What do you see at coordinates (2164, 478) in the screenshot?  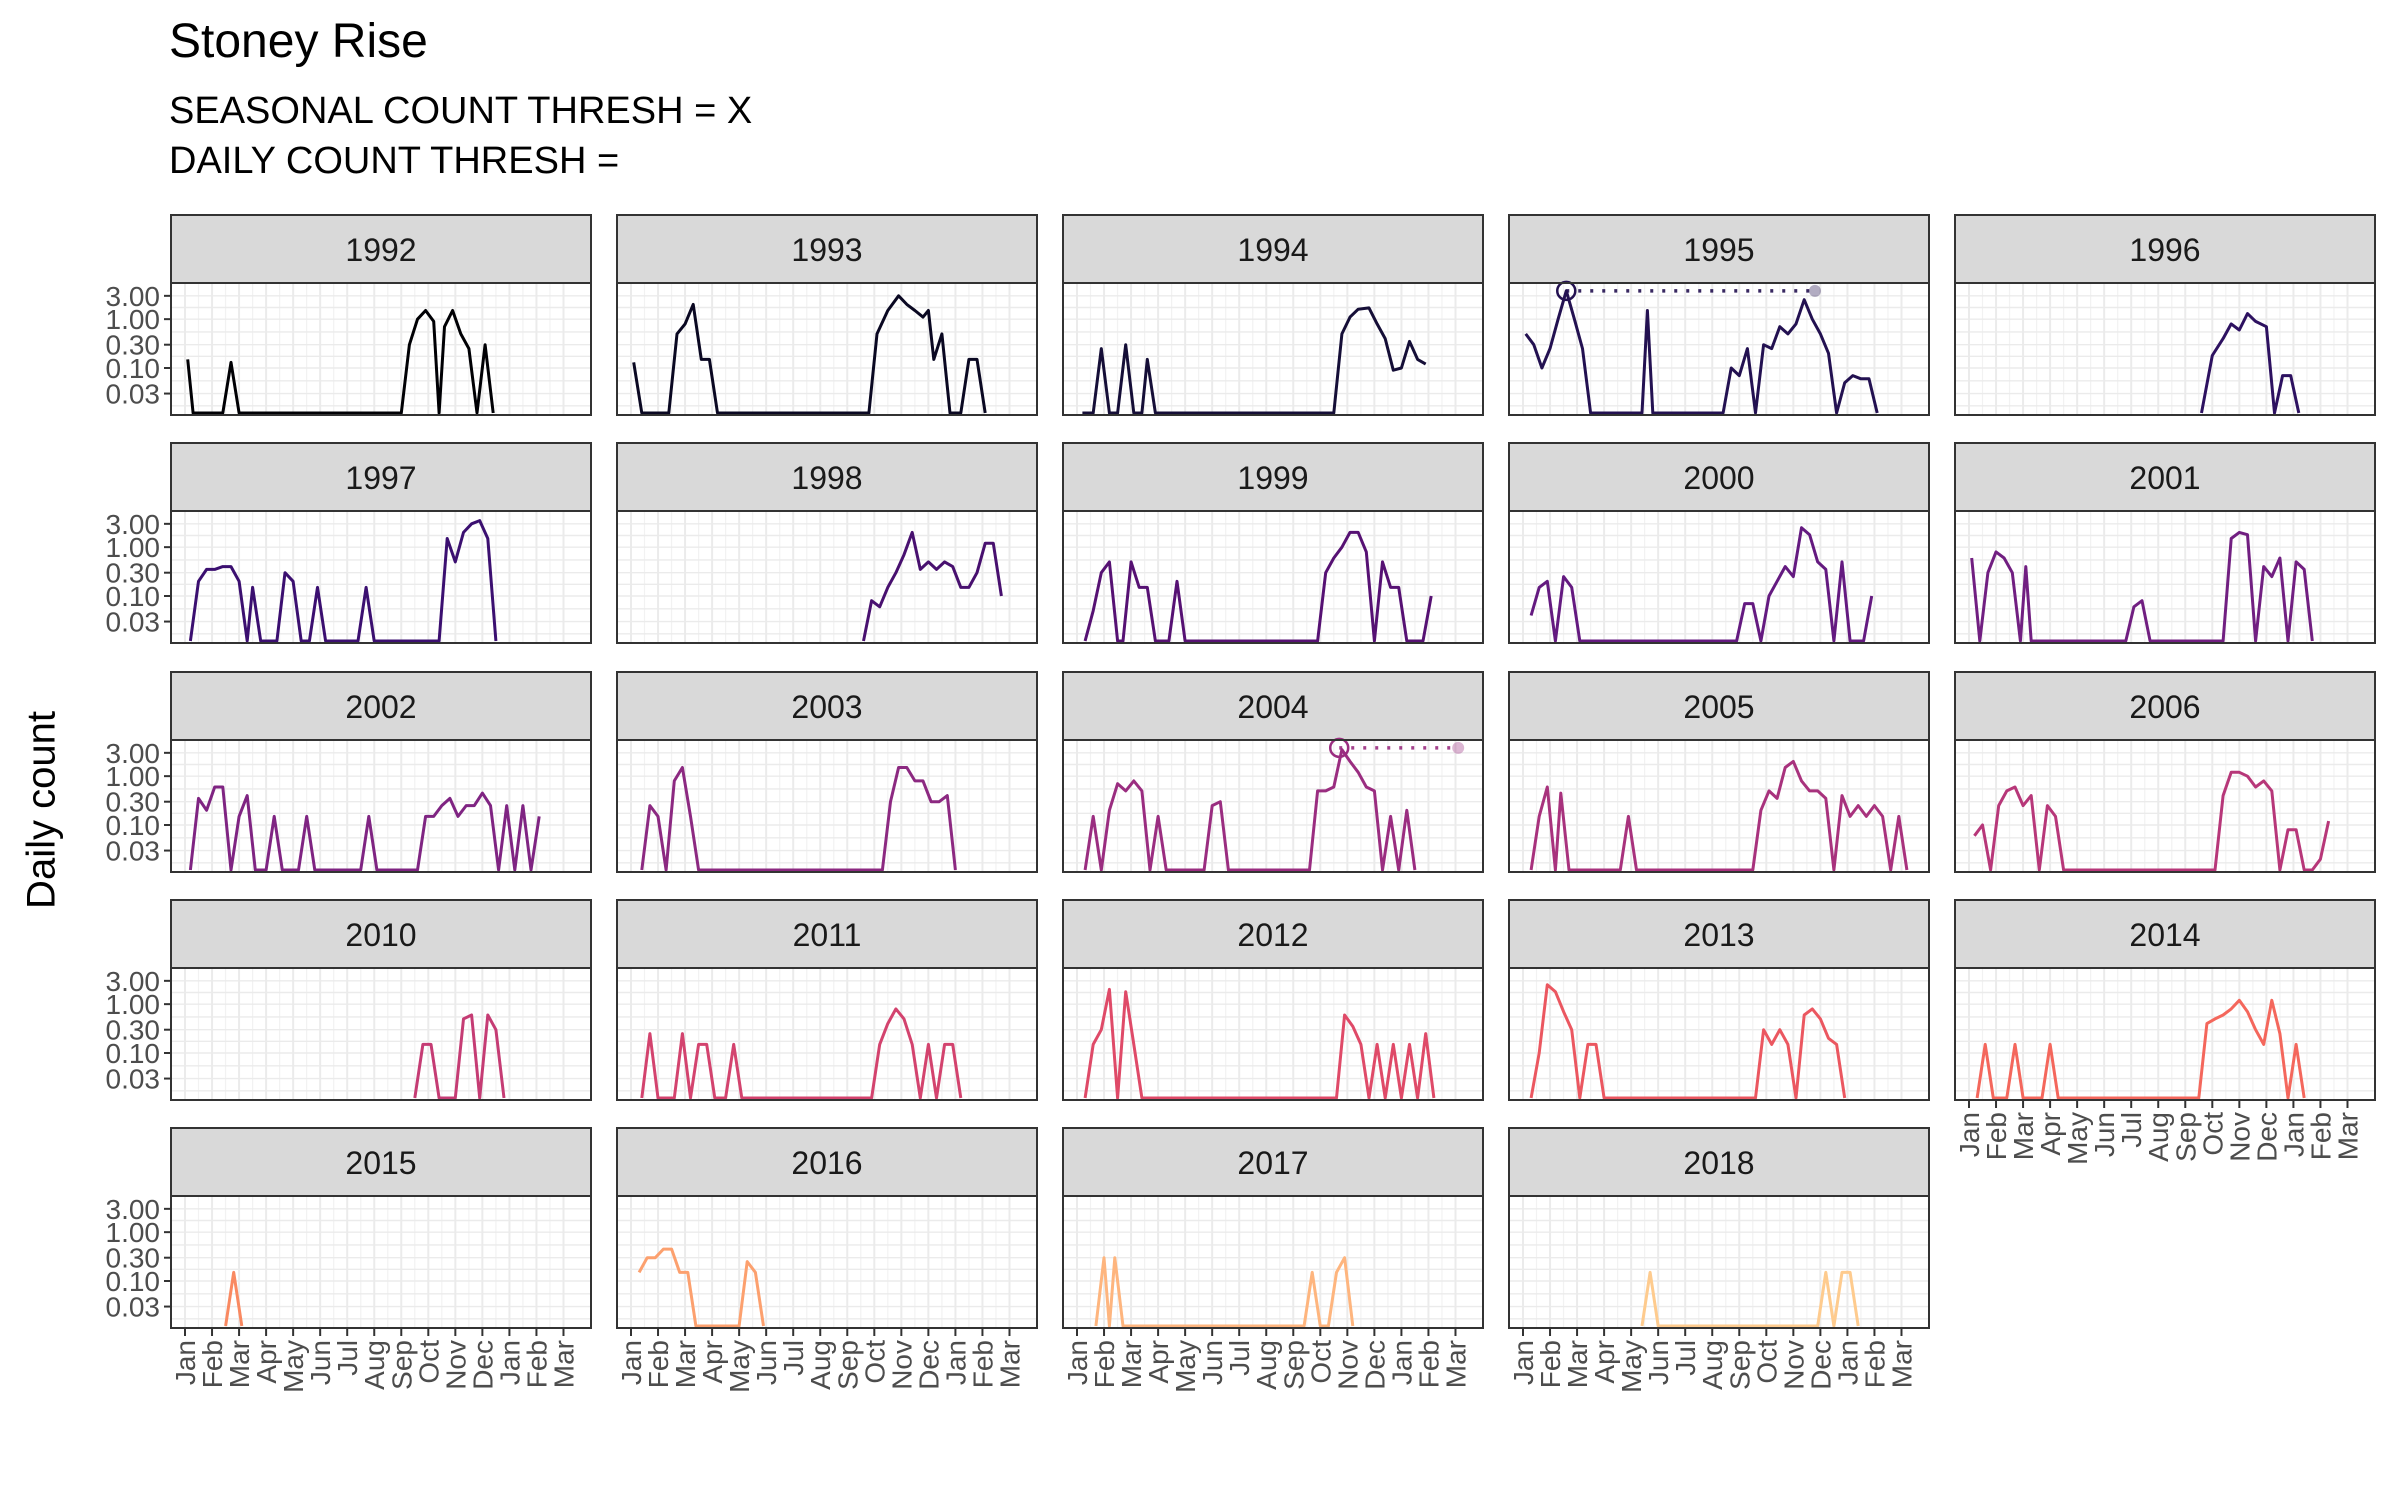 I see `facet-strip-label: 2001` at bounding box center [2164, 478].